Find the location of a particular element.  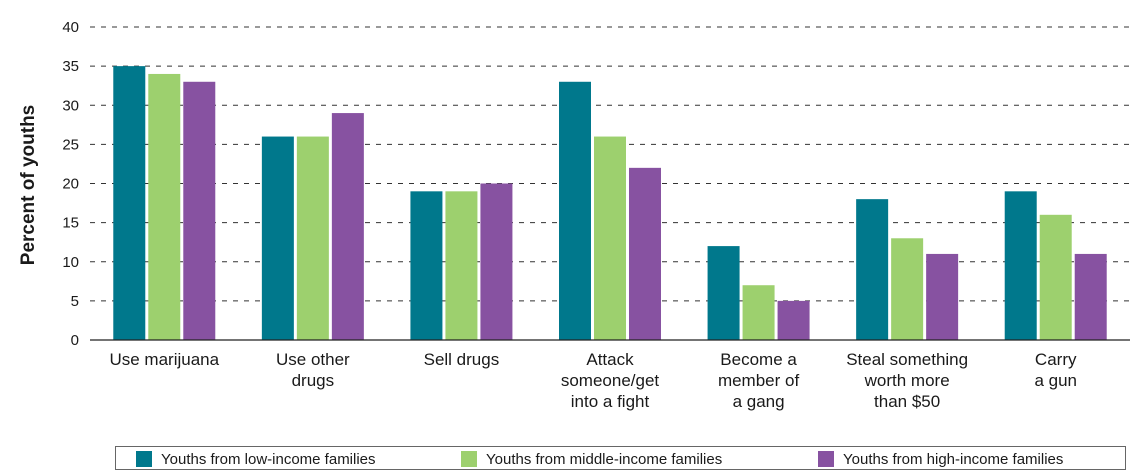

x-category-label: Steal something is located at coordinates (907, 359).